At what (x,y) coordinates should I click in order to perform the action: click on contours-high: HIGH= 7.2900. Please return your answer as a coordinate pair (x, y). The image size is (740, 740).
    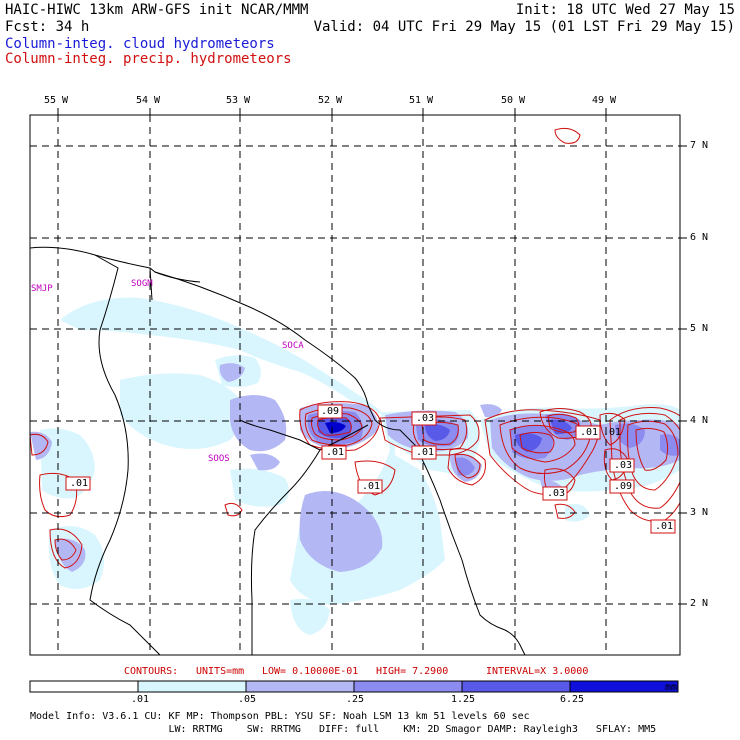
    Looking at the image, I should click on (412, 671).